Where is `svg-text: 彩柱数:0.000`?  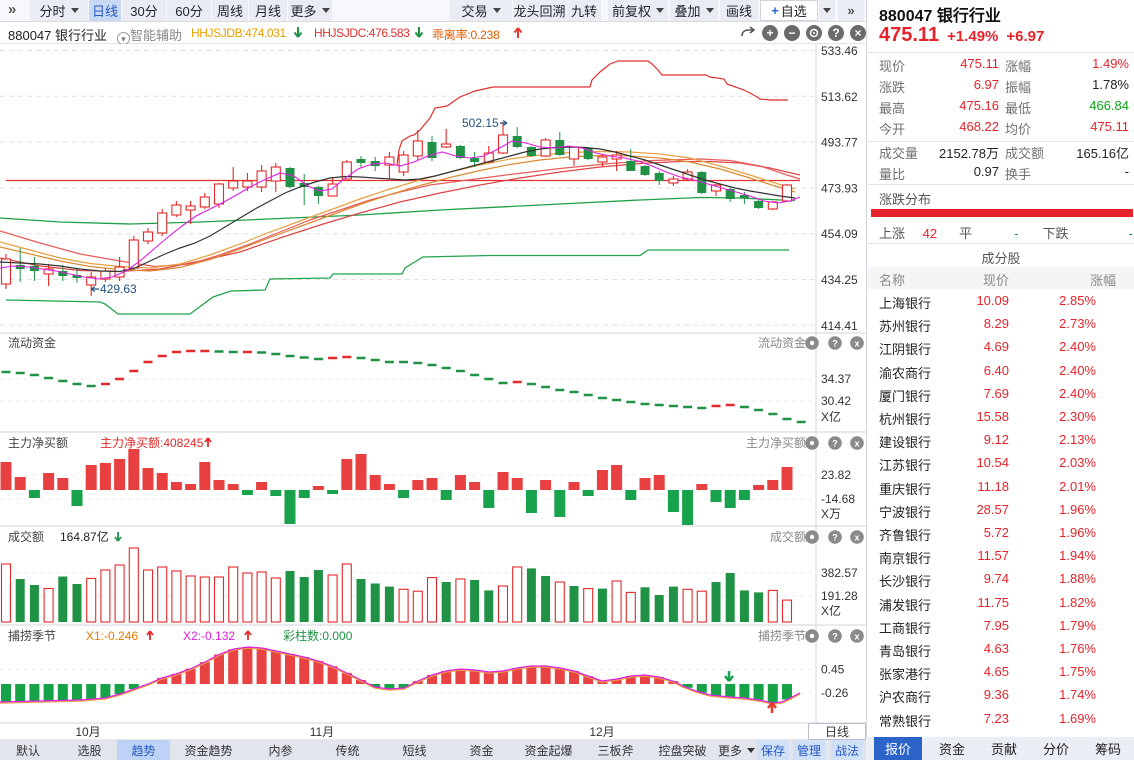
svg-text: 彩柱数:0.000 is located at coordinates (318, 635).